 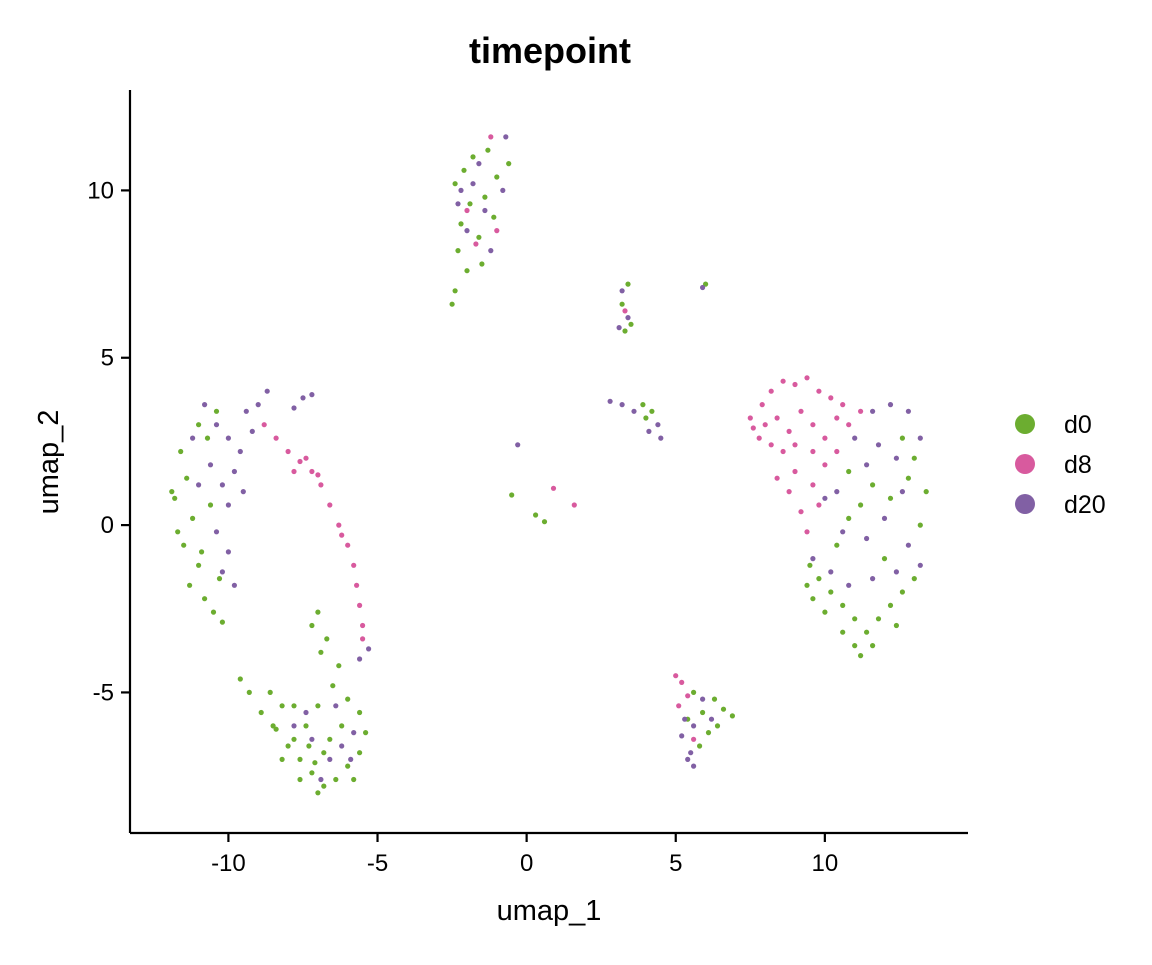 I want to click on x-tick-label: 10, so click(x=825, y=863).